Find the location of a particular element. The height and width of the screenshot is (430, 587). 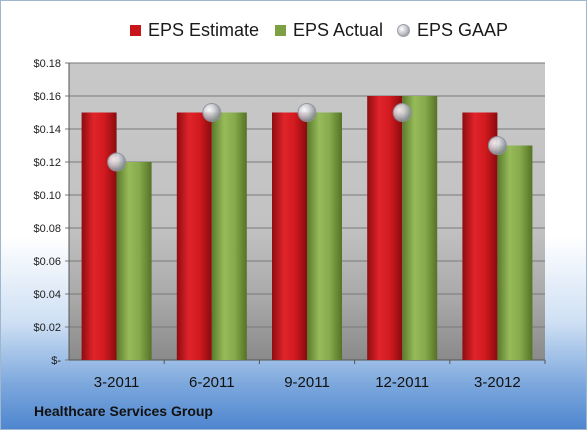

legend: EPS Estimate EPS Actual EPS GAAP is located at coordinates (293, 30).